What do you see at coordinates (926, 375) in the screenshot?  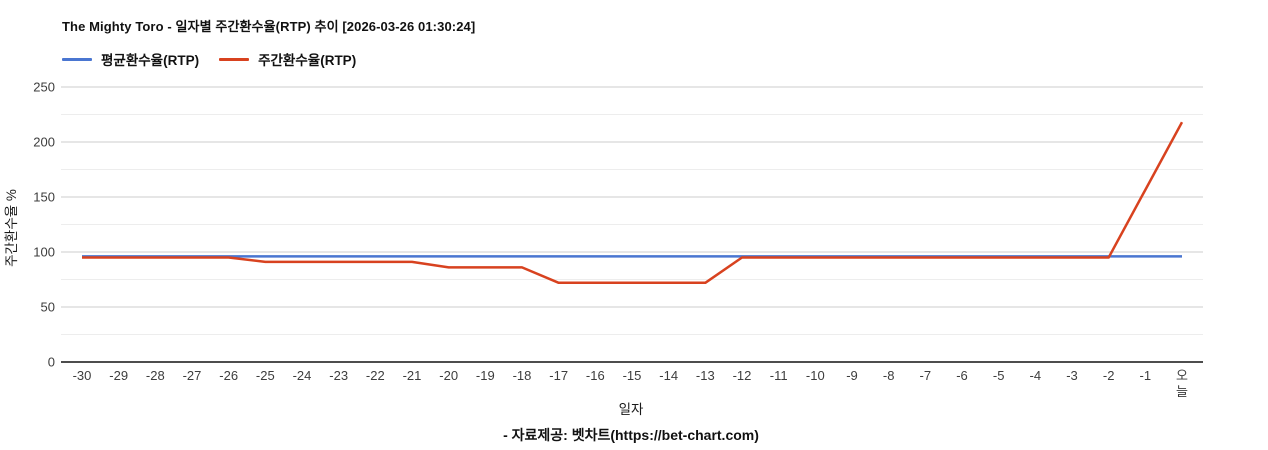 I see `x-tick-label: -7` at bounding box center [926, 375].